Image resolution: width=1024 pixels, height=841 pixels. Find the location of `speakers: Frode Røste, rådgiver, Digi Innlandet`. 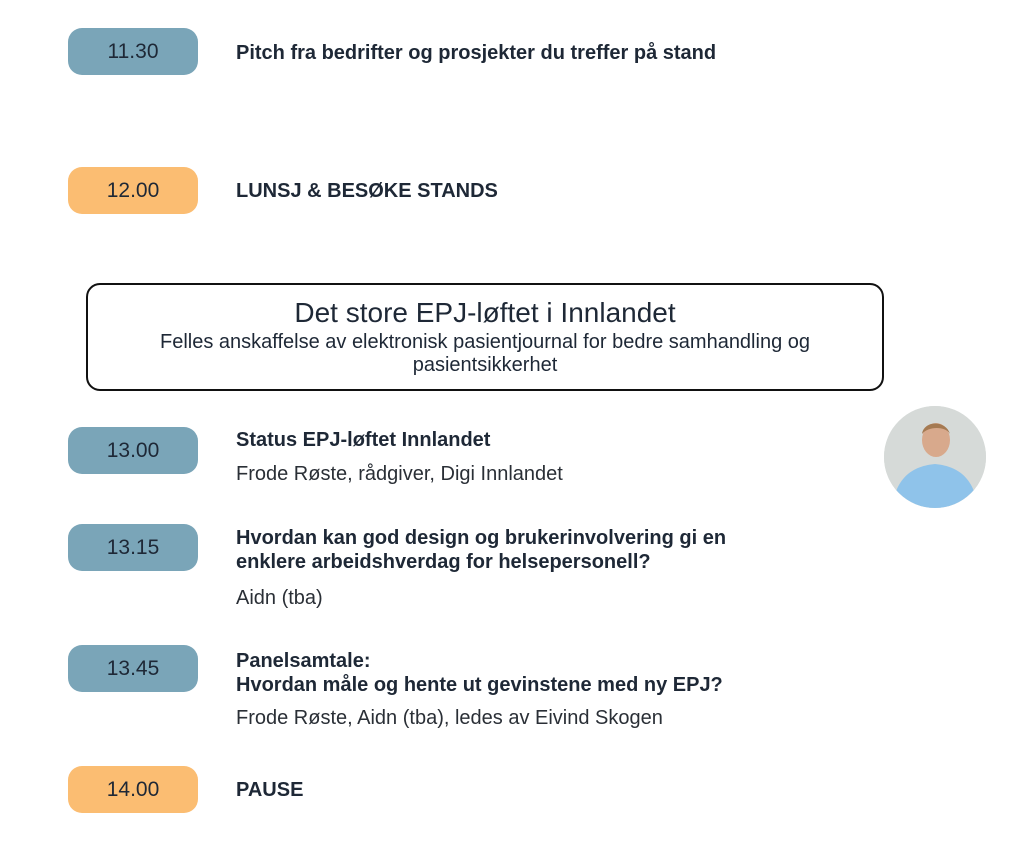

speakers: Frode Røste, rådgiver, Digi Innlandet is located at coordinates (399, 474).